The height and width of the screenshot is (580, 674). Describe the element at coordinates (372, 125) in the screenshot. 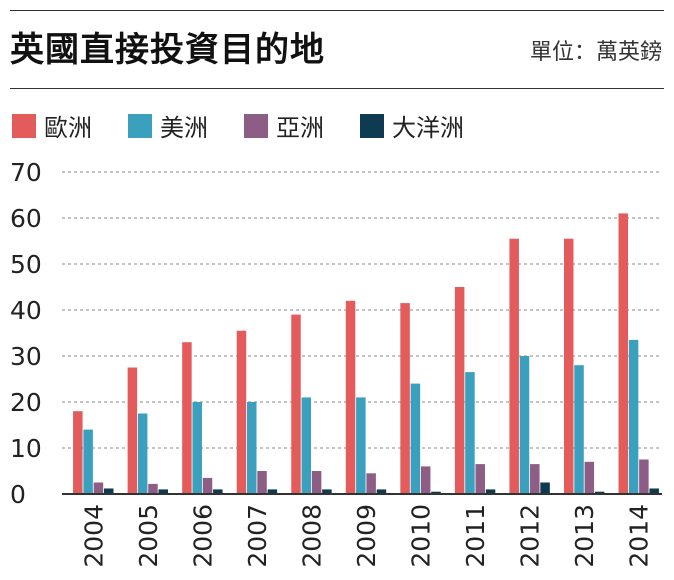

I see `legend-swatch-oceania` at that location.